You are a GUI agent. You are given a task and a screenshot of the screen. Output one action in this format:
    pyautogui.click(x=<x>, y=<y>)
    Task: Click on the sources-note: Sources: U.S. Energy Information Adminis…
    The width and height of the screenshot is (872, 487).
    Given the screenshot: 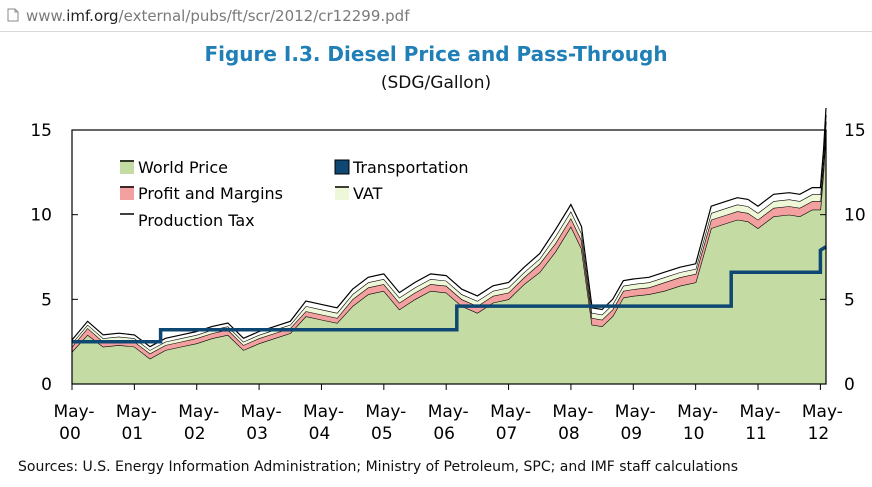 What is the action you would take?
    pyautogui.click(x=378, y=467)
    